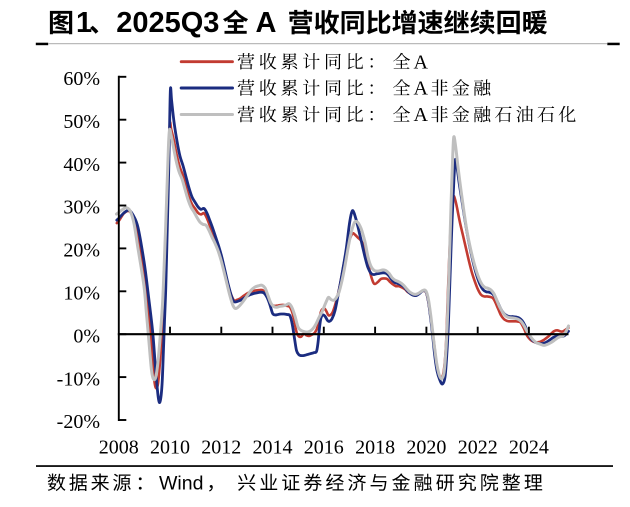  Describe the element at coordinates (81, 122) in the screenshot. I see `svg-text: 50%` at that location.